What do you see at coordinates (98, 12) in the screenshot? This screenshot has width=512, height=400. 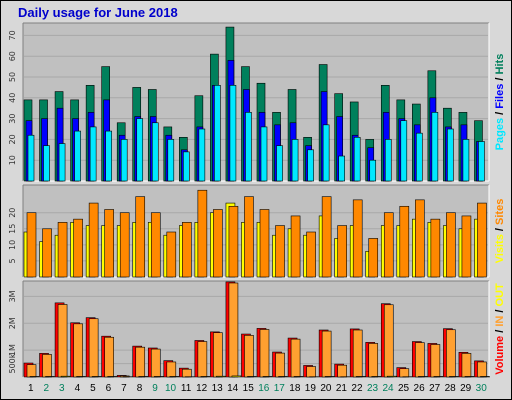 I see `chart-title: Daily usage for June 2018` at bounding box center [98, 12].